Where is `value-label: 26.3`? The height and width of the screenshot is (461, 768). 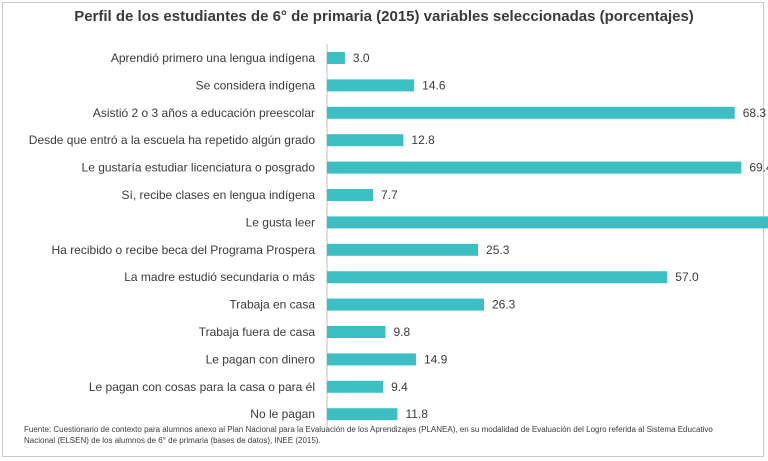
value-label: 26.3 is located at coordinates (504, 305).